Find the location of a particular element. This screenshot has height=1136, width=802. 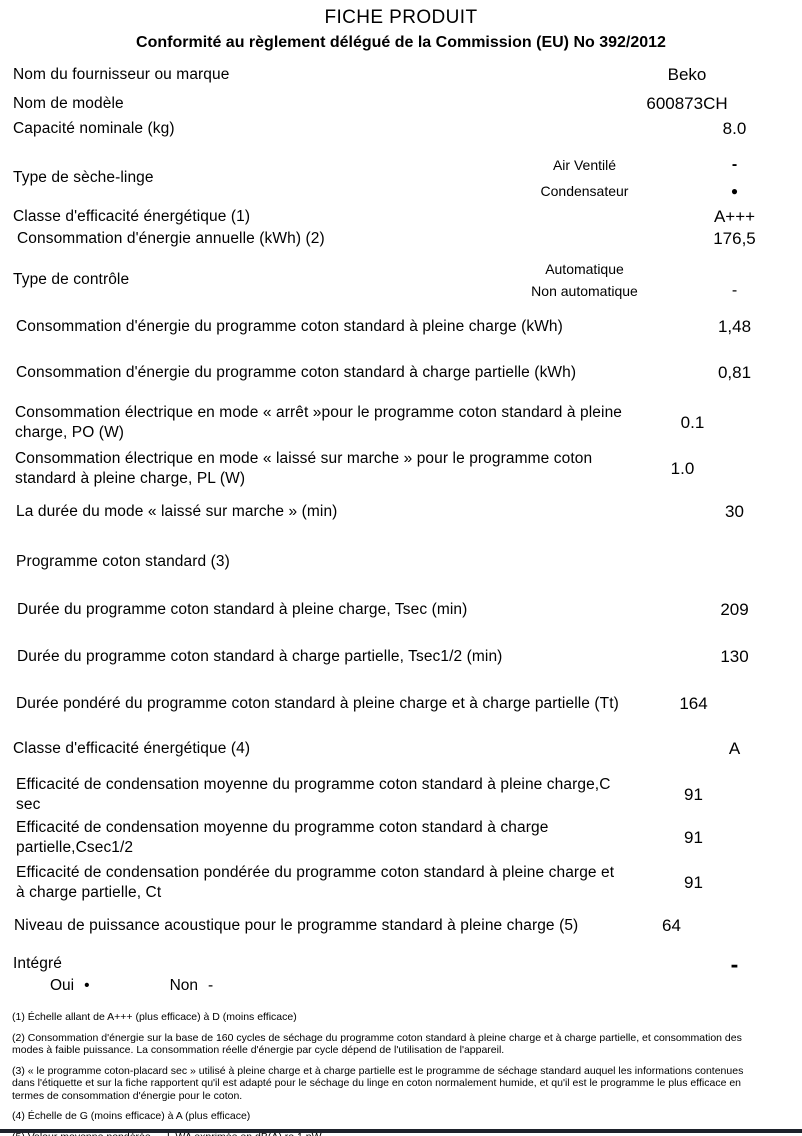

row-value: 164 is located at coordinates (693, 703).